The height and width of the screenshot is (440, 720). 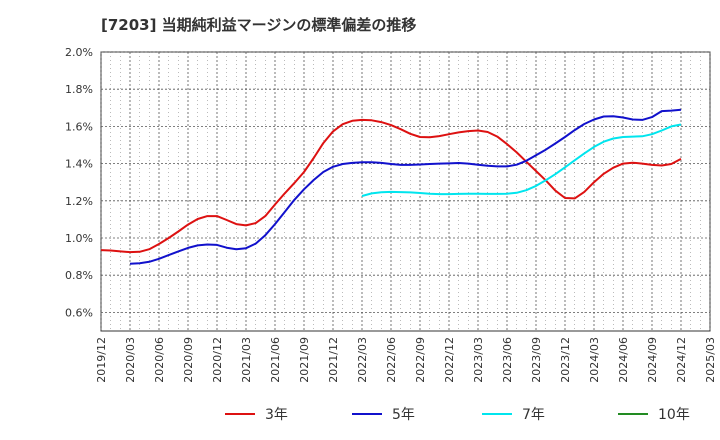 I want to click on x-tick-label: 2020/06, so click(x=159, y=360).